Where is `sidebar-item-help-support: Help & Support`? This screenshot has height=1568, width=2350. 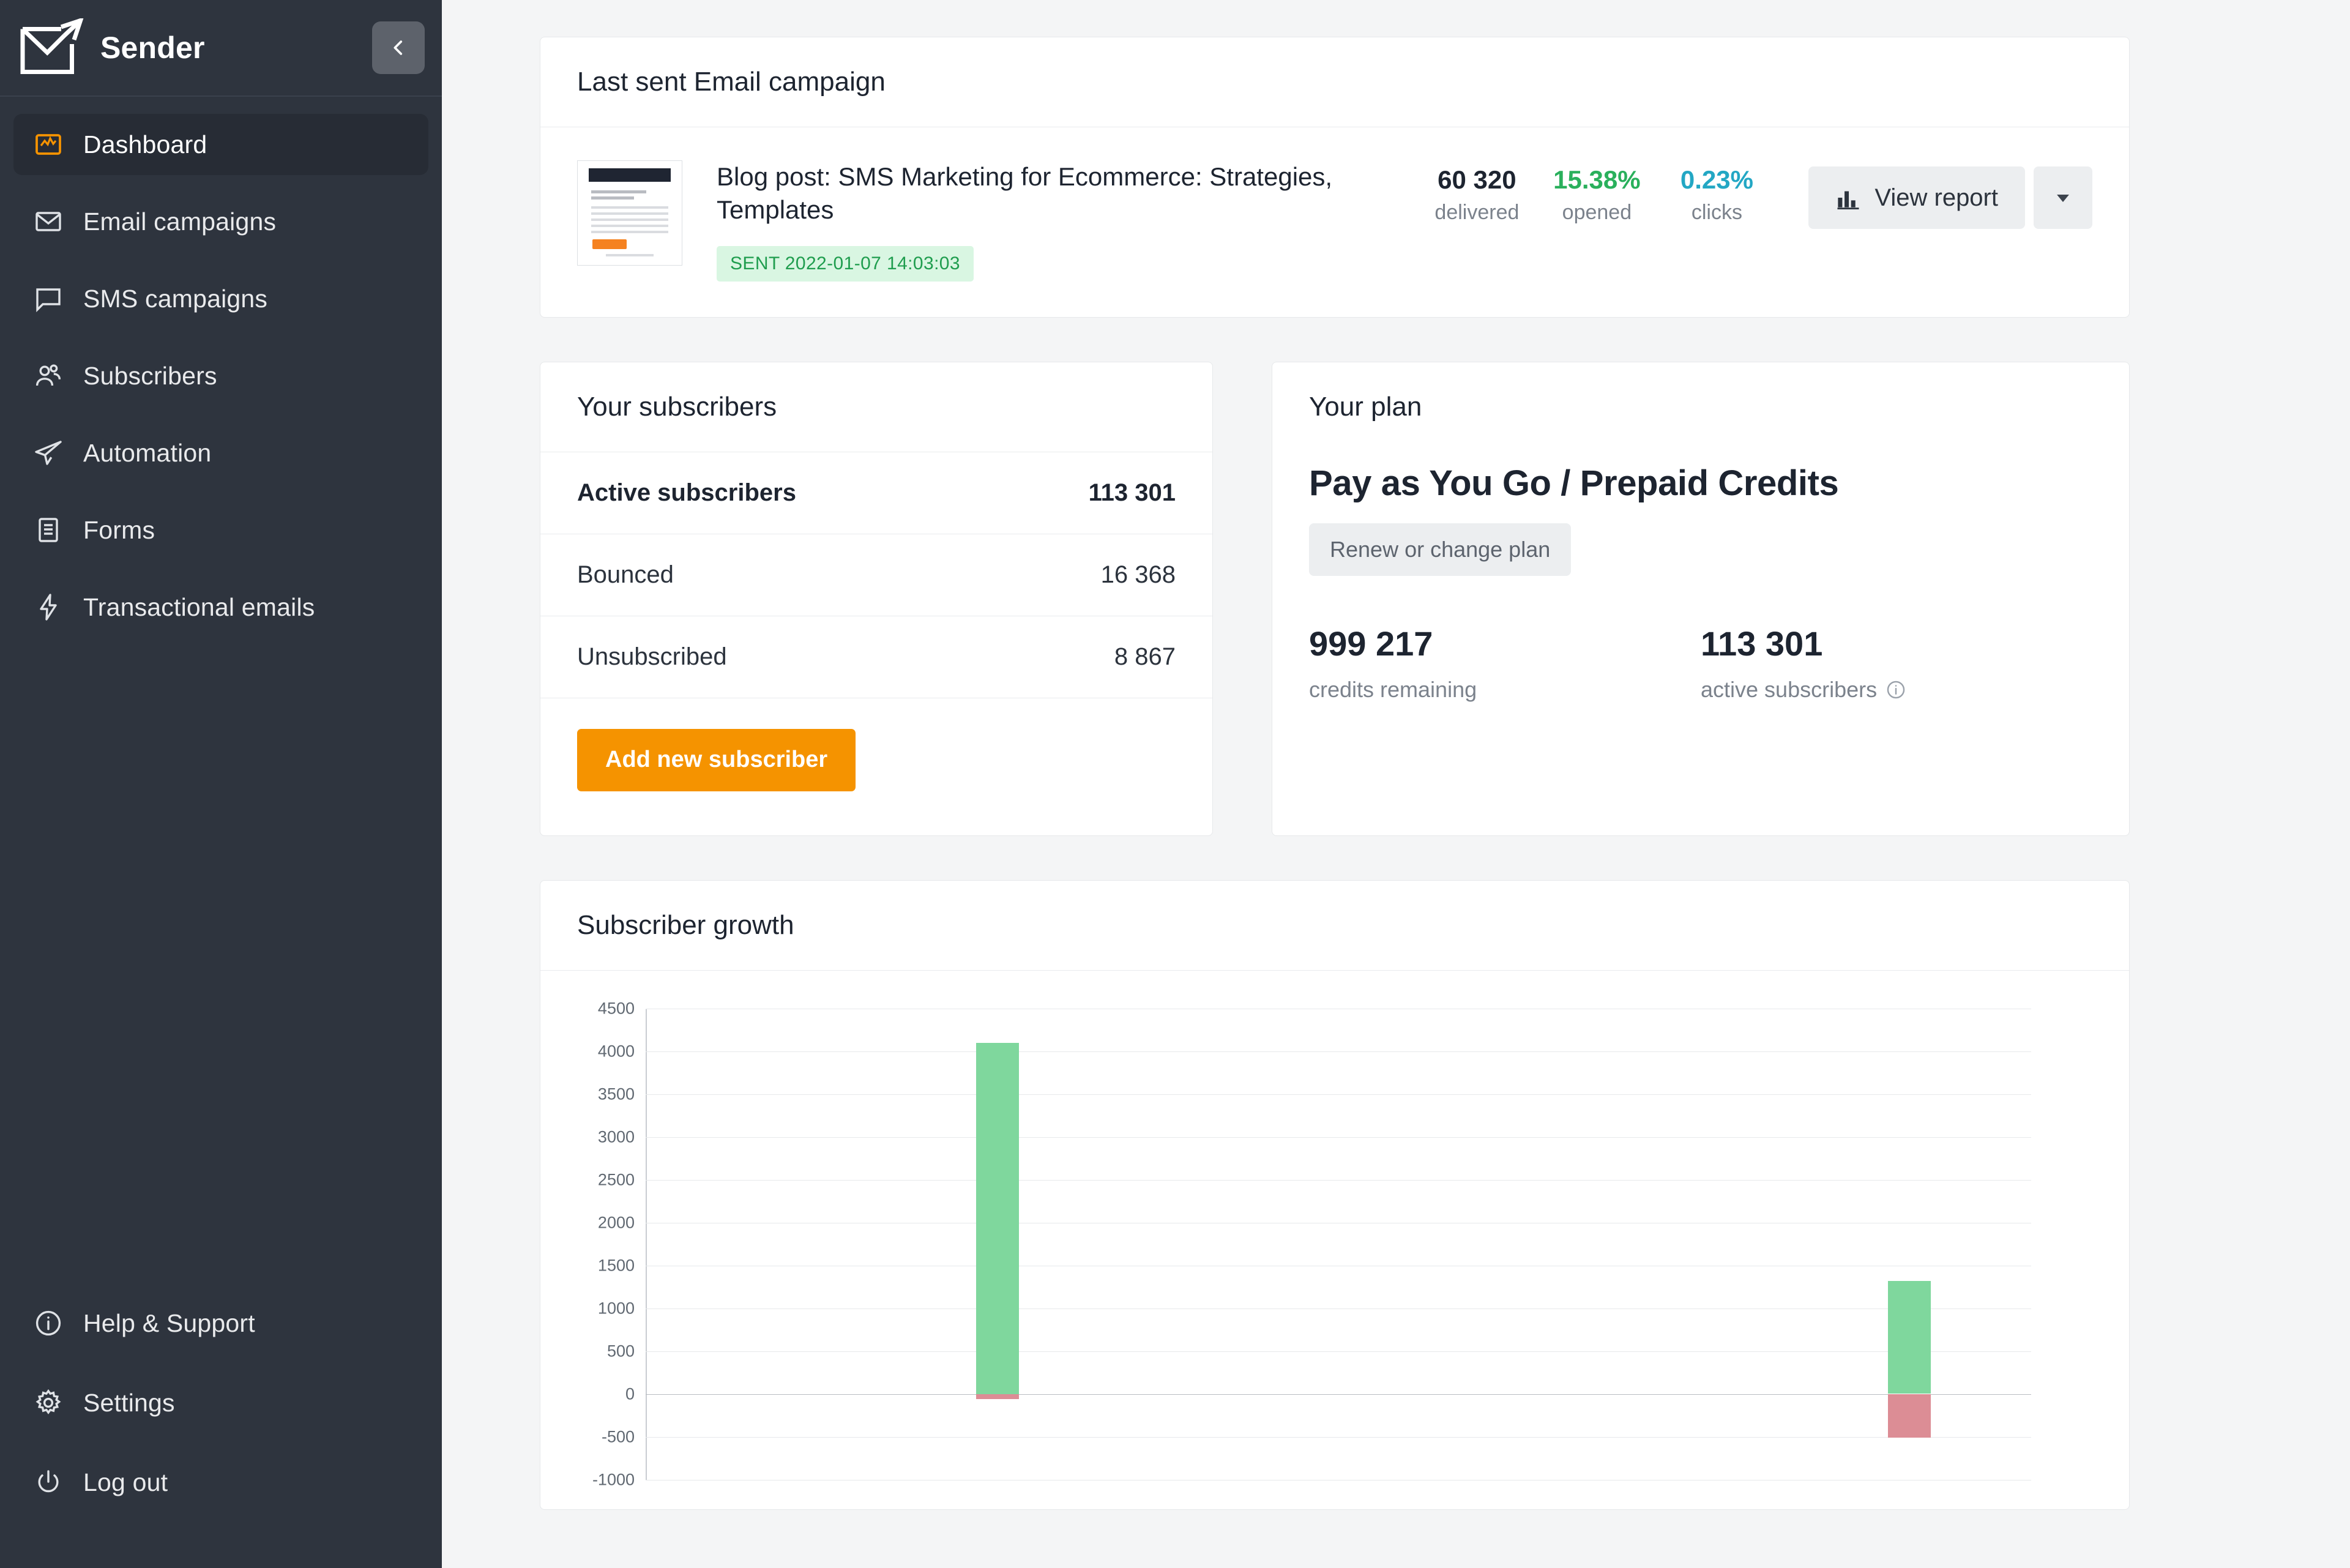
sidebar-item-help-support: Help & Support is located at coordinates (220, 1323).